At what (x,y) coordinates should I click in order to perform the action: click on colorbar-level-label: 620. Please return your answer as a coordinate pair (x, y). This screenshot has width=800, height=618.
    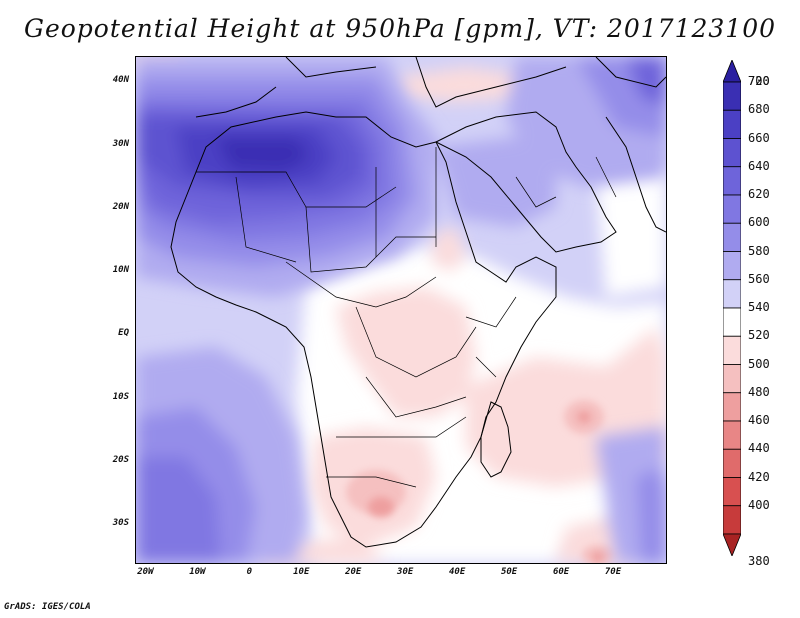
    Looking at the image, I should click on (759, 194).